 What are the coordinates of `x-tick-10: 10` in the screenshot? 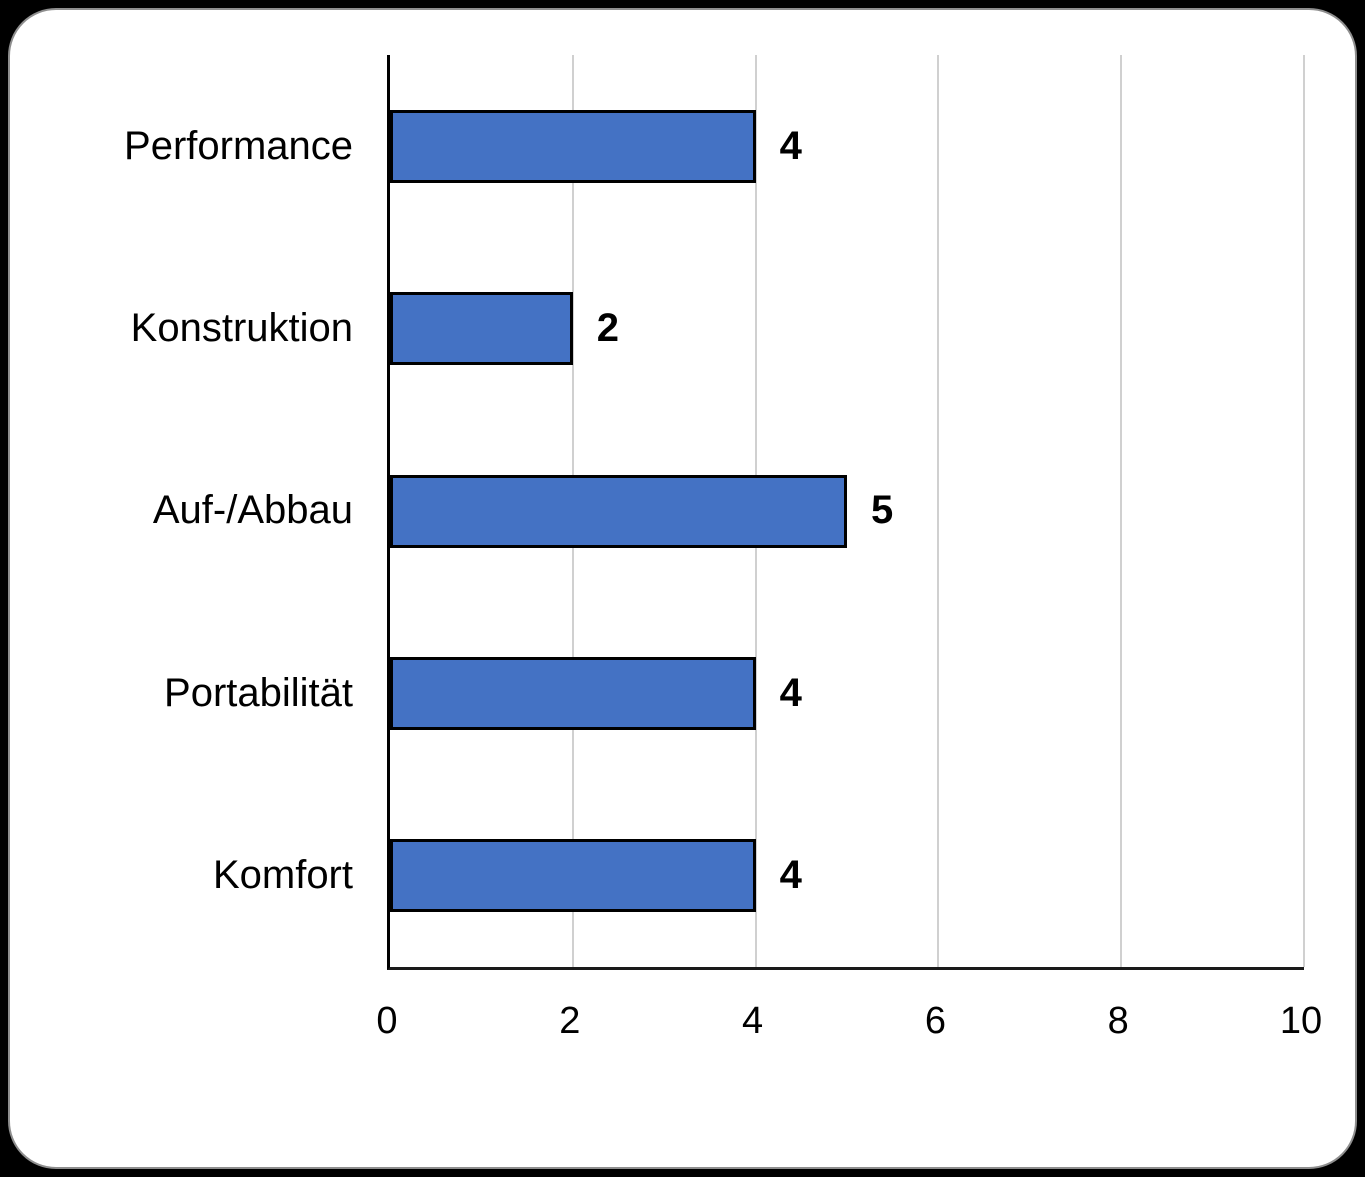 It's located at (1301, 1021).